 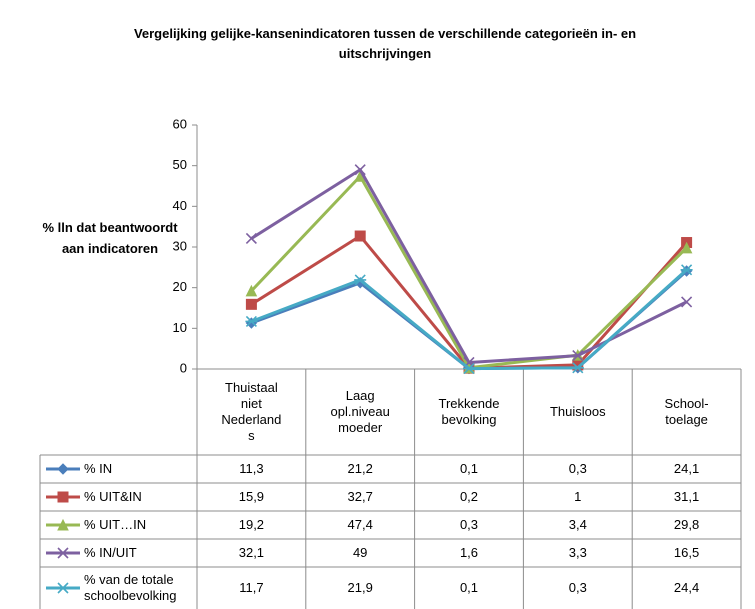 I want to click on table-value: 3,4, so click(x=577, y=524).